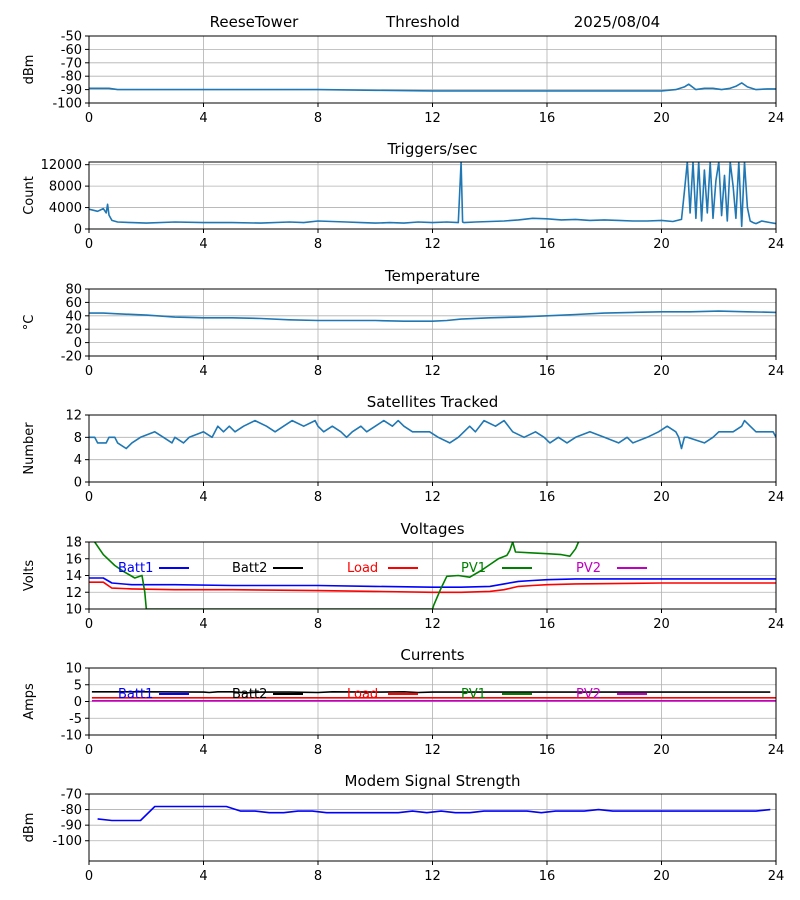 This screenshot has height=900, width=800. I want to click on modem-series, so click(434, 813).